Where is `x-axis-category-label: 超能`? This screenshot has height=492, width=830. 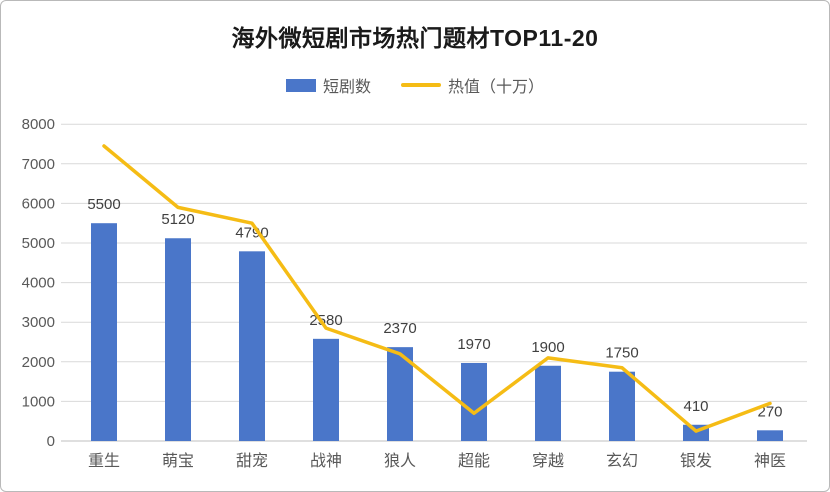 x-axis-category-label: 超能 is located at coordinates (474, 461).